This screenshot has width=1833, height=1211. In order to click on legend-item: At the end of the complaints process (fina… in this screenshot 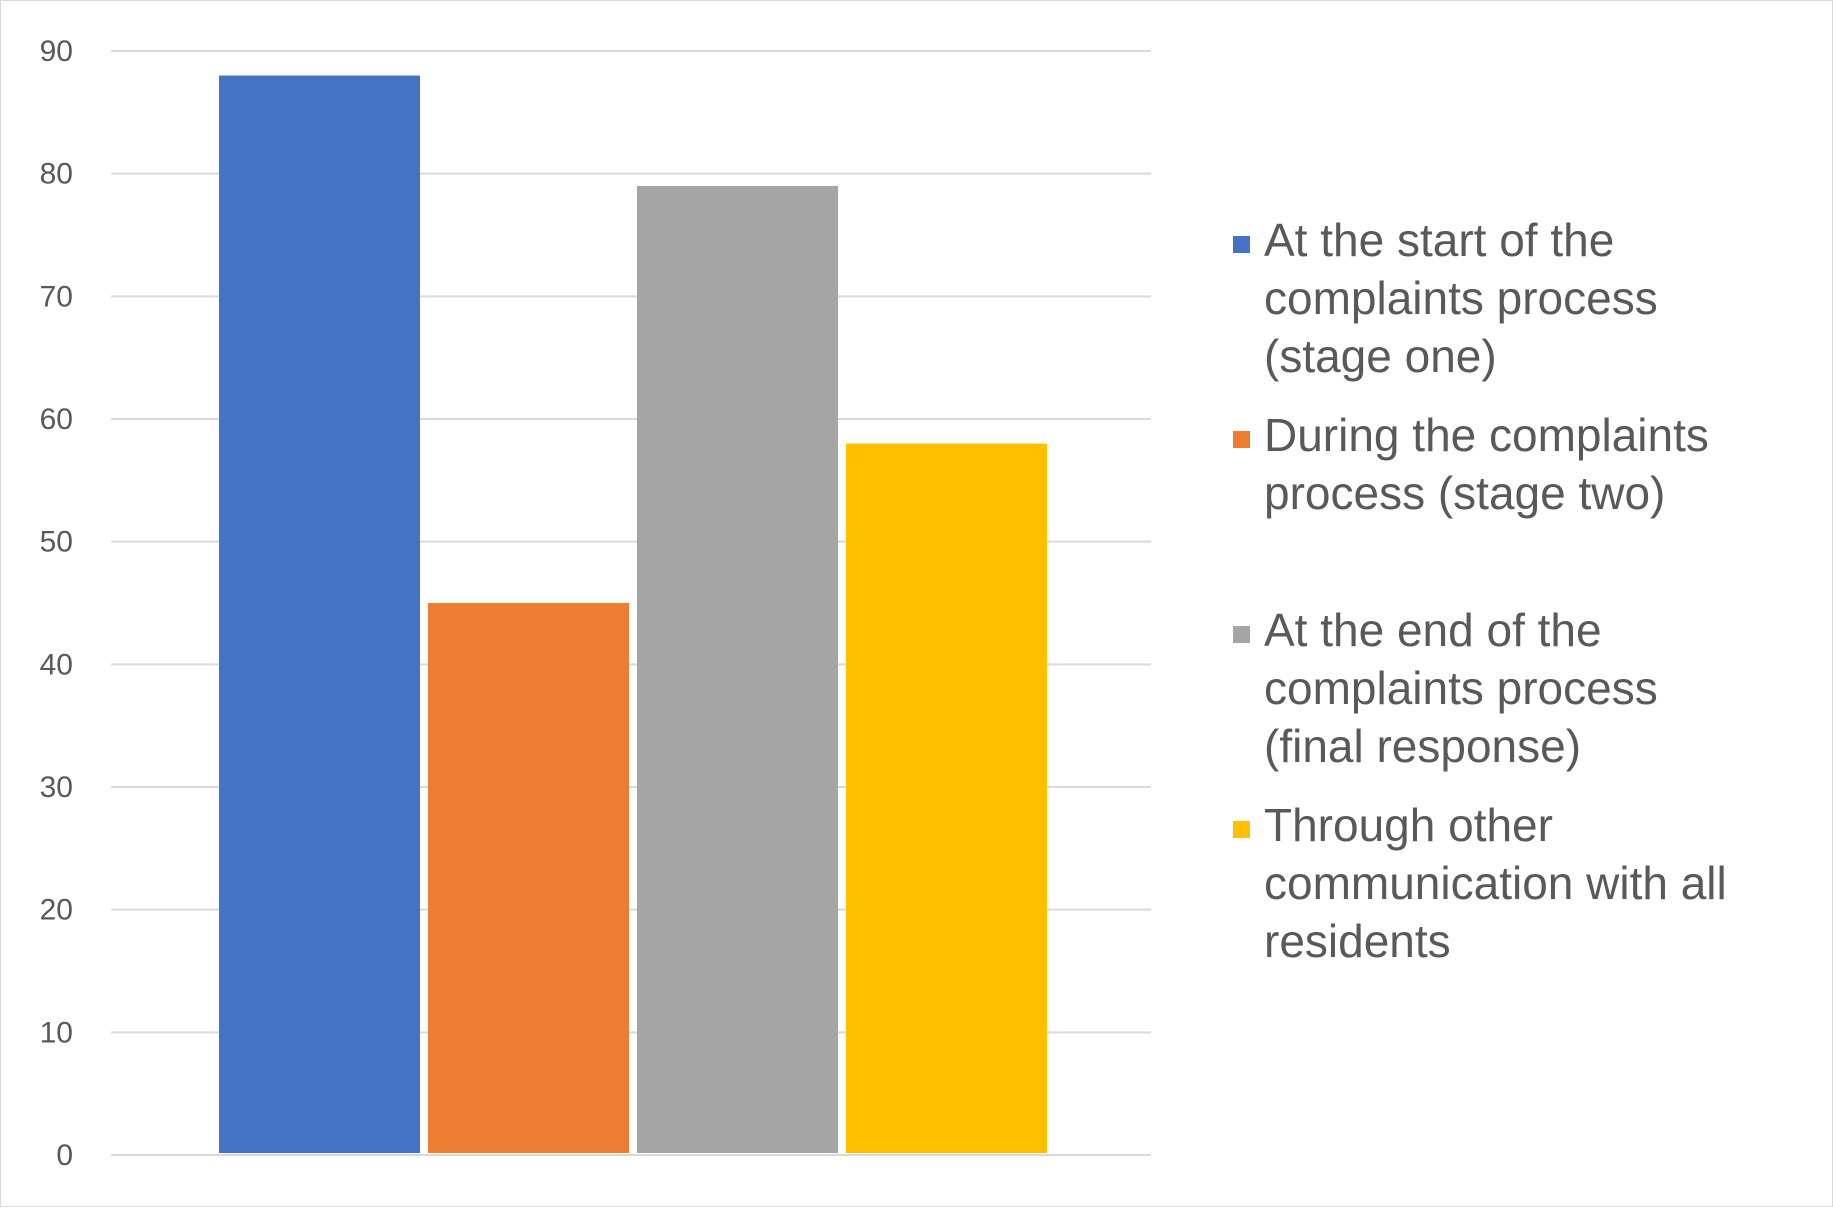, I will do `click(1445, 688)`.